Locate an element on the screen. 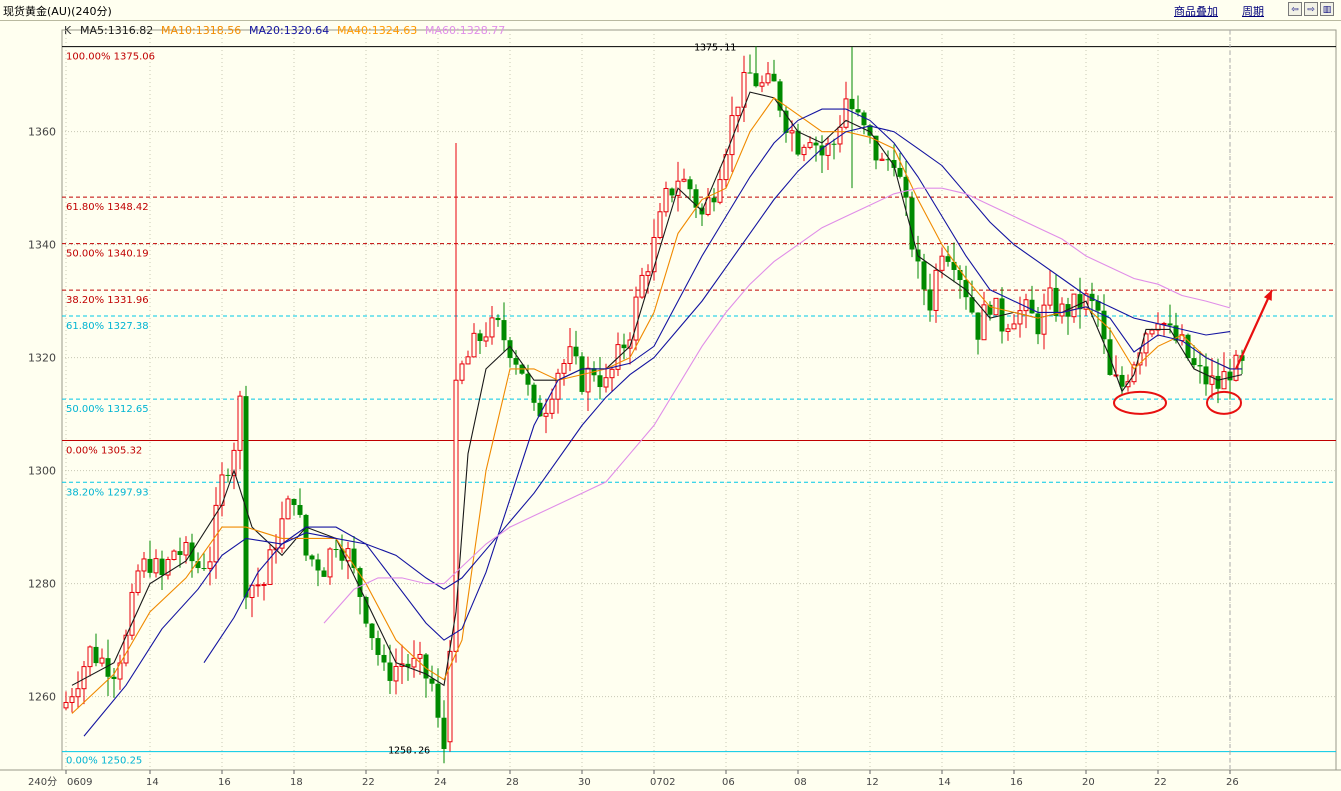  x-tick-label: 16 is located at coordinates (1016, 782).